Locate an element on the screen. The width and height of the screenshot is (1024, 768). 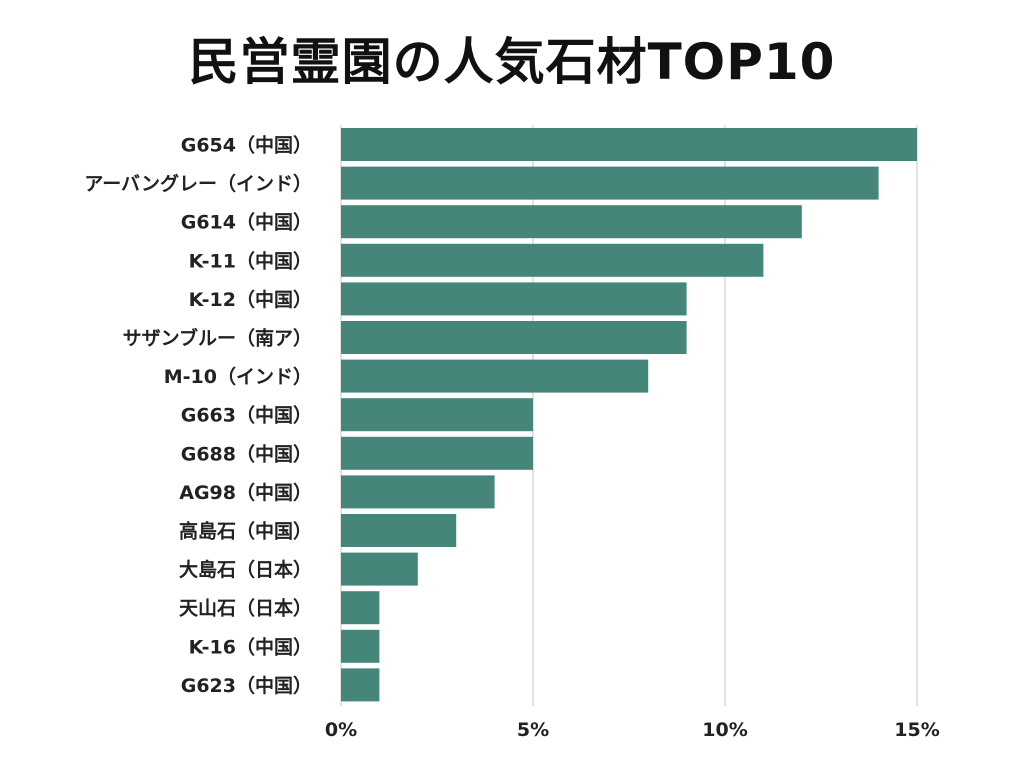
x-tick-label: 5% is located at coordinates (533, 730).